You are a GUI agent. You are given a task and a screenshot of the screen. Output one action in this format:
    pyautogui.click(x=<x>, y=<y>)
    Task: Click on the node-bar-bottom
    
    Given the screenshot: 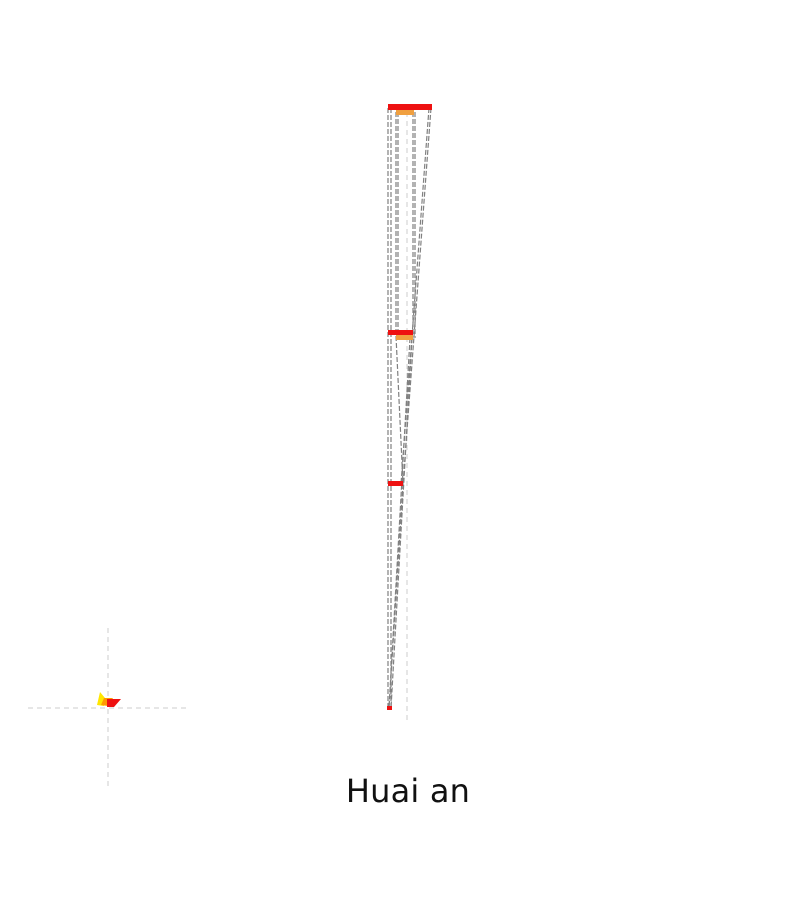 What is the action you would take?
    pyautogui.click(x=389, y=708)
    